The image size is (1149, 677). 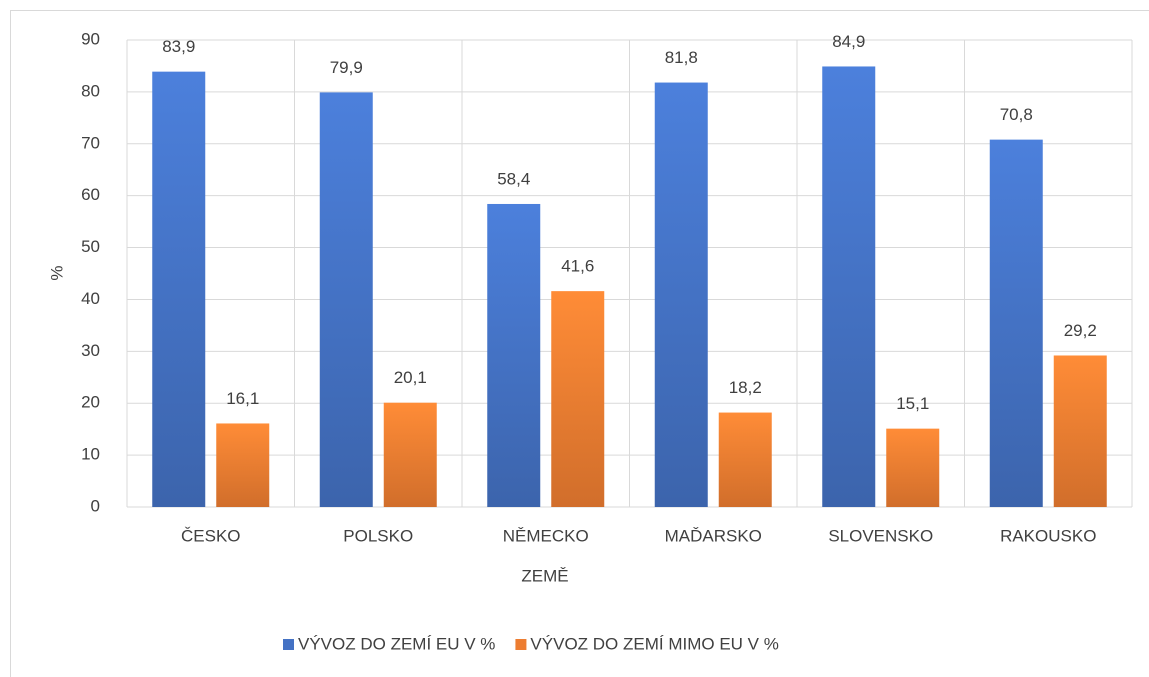 I want to click on data-label: 29,2, so click(x=1080, y=330).